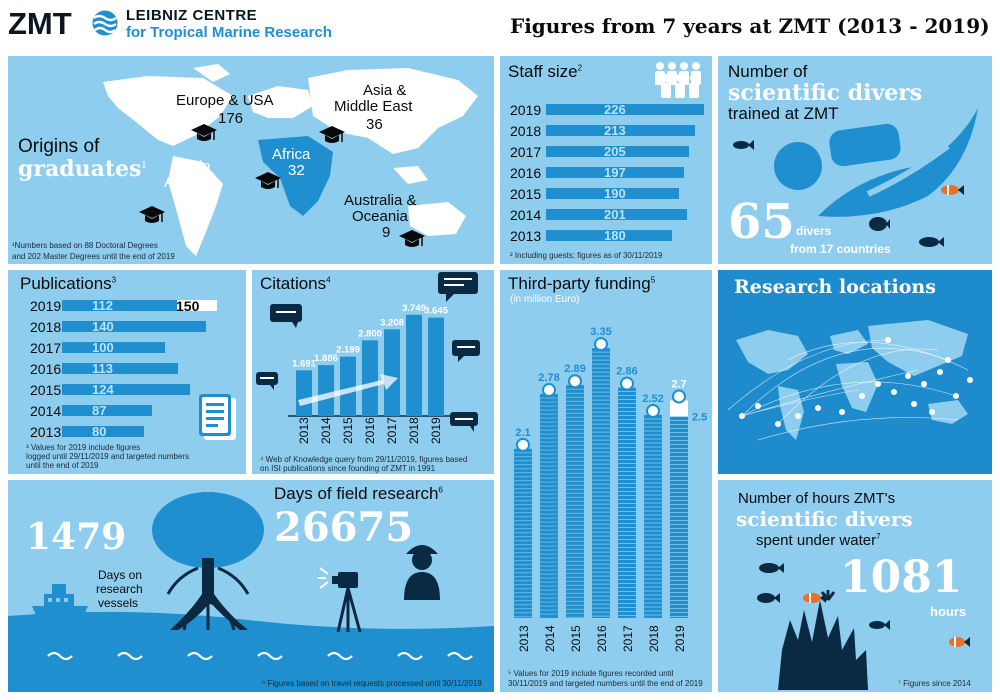  What do you see at coordinates (102, 368) in the screenshot?
I see `publication-bar-value: 113` at bounding box center [102, 368].